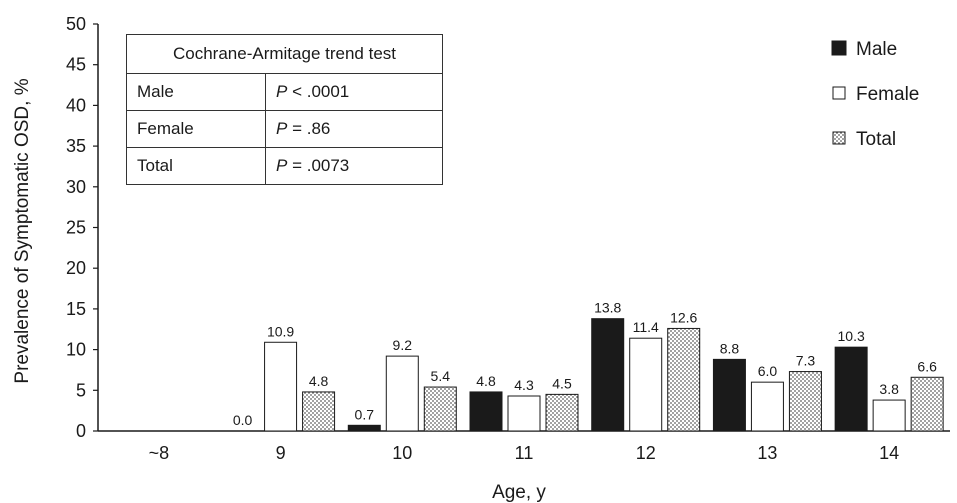 Image resolution: width=957 pixels, height=503 pixels. I want to click on p-value-text: < .0001, so click(318, 91).